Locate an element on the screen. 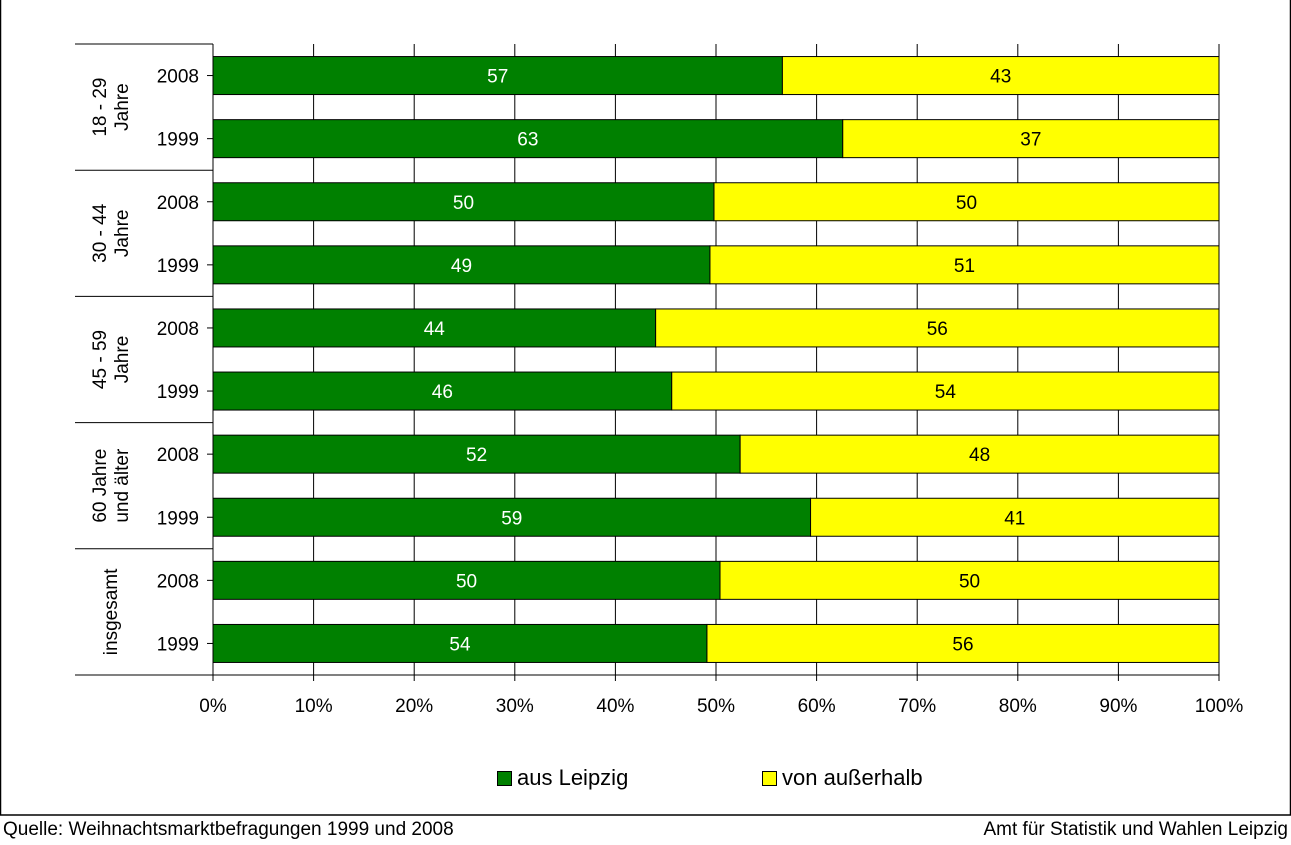 The width and height of the screenshot is (1291, 845). legend-label-von-ausserhalb: von außerhalb is located at coordinates (852, 777).